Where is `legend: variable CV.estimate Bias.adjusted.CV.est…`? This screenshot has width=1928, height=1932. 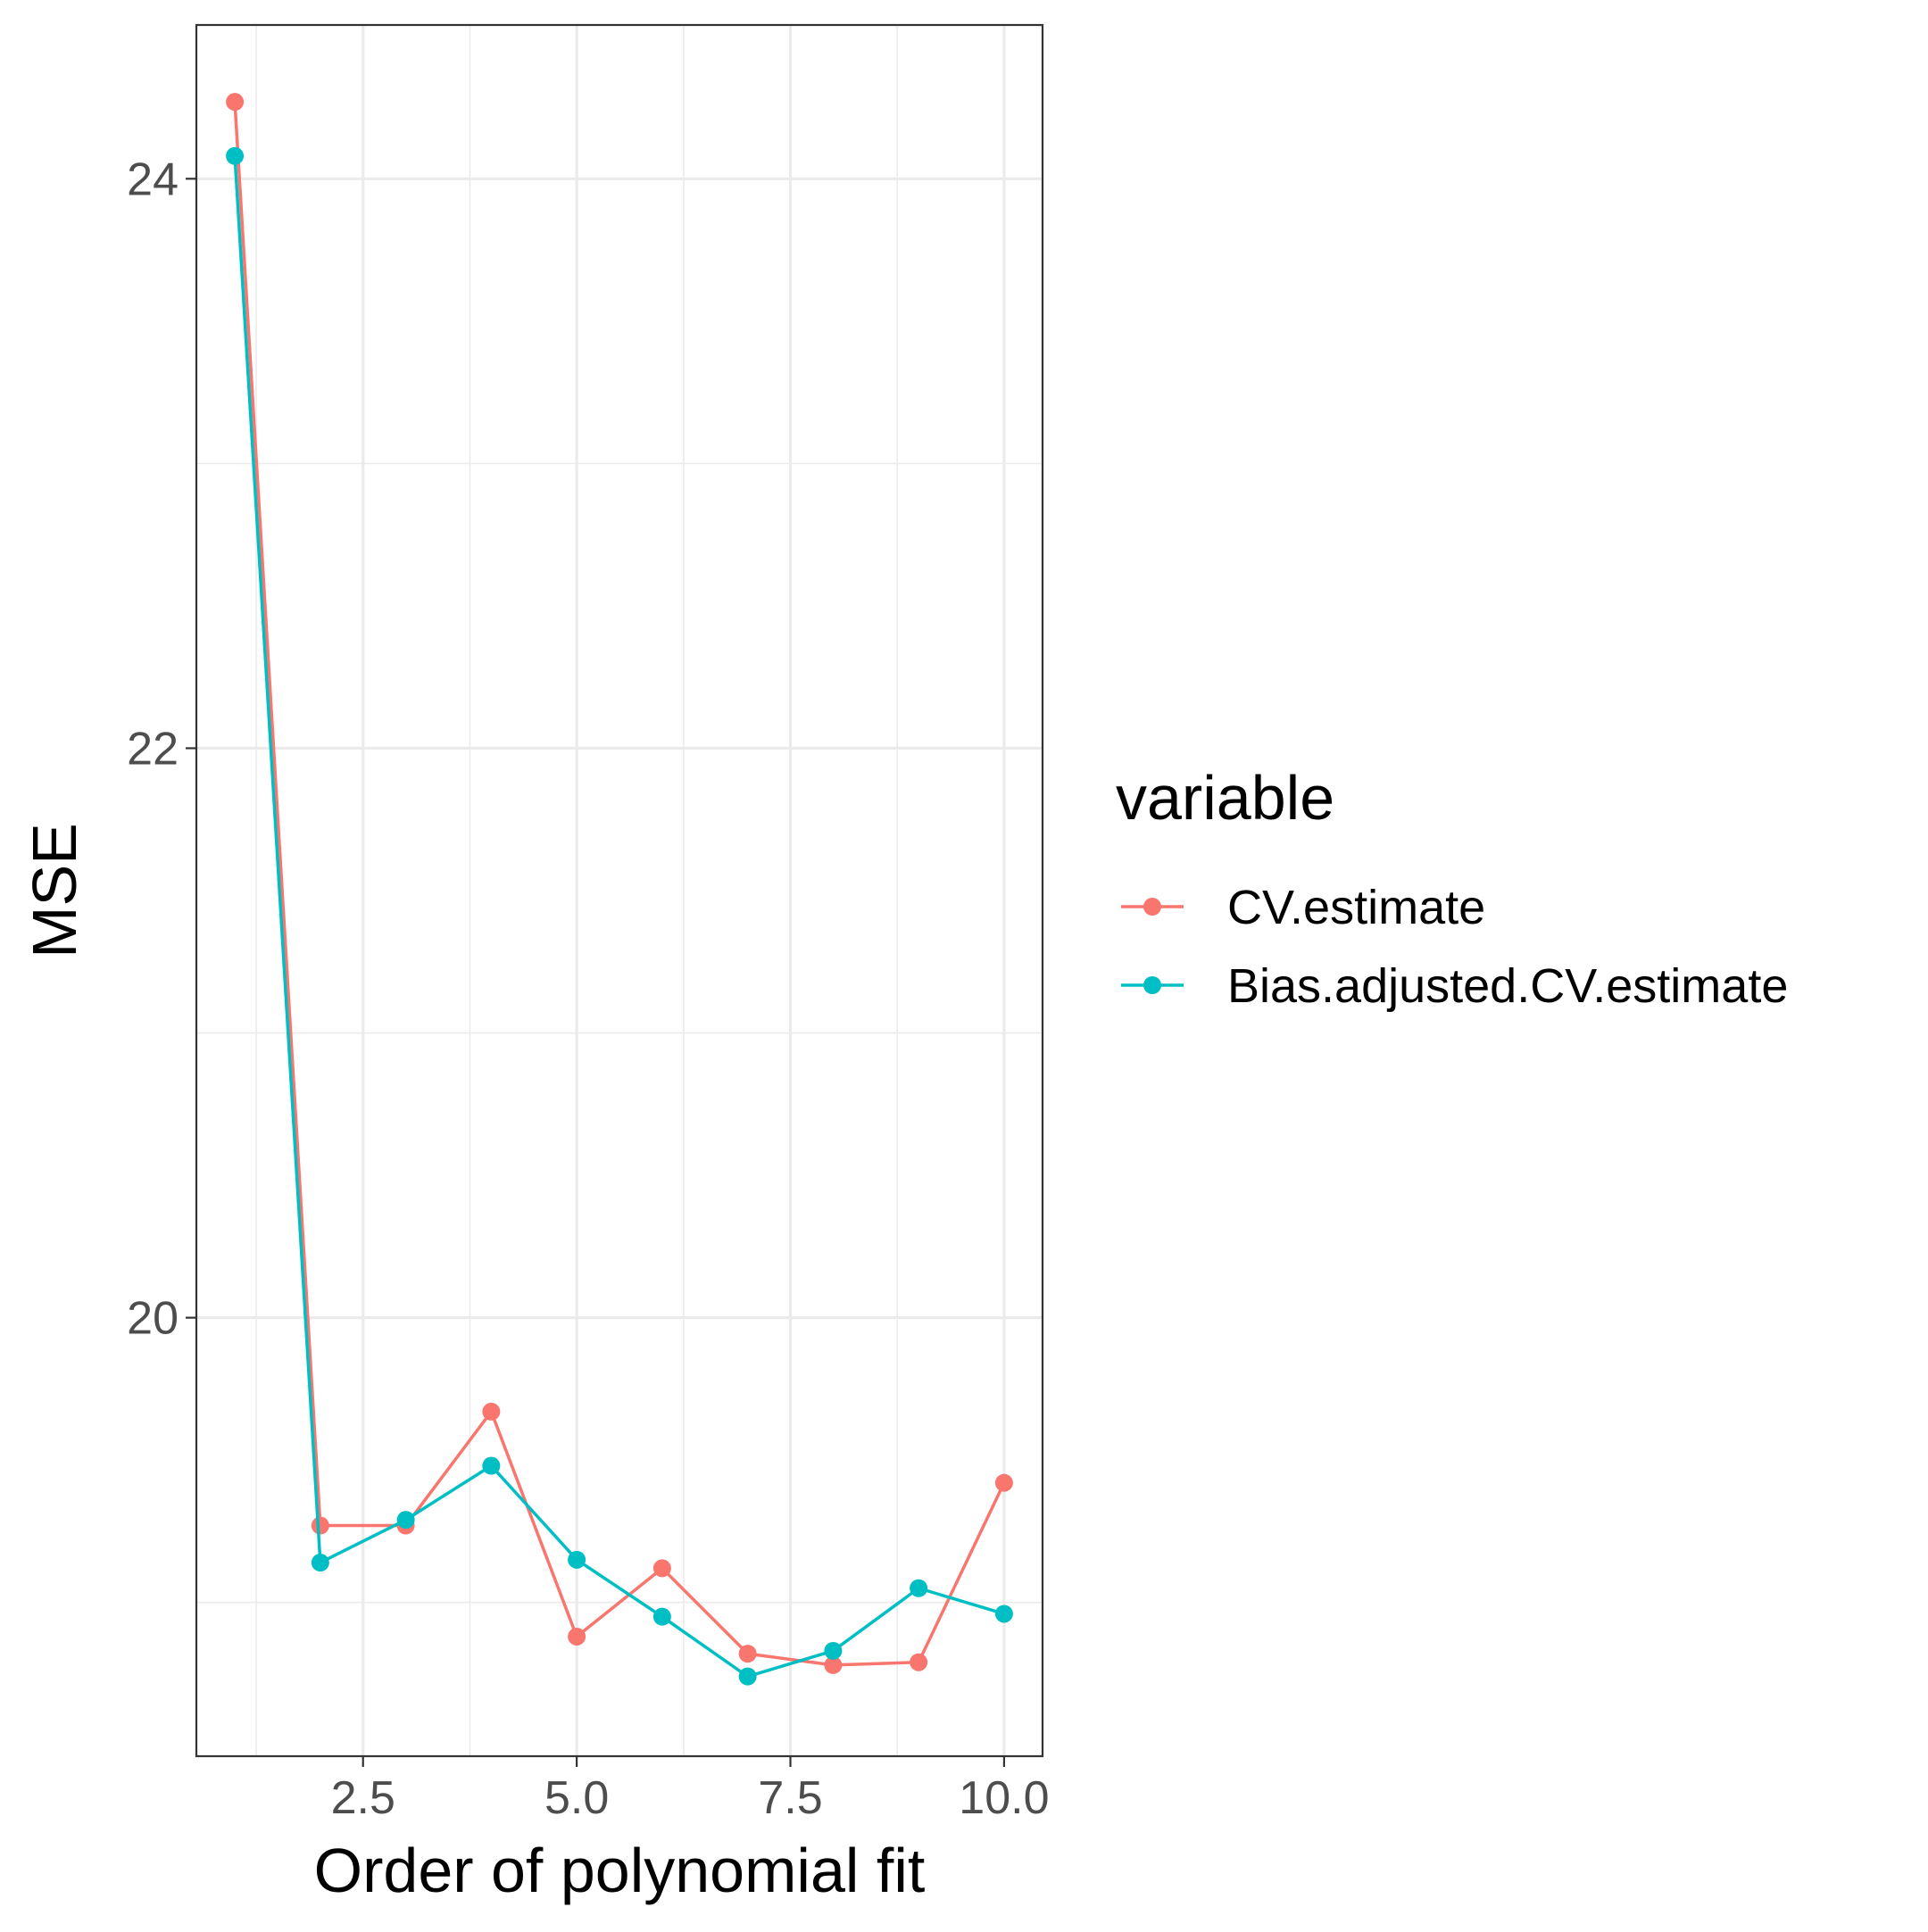
legend: variable CV.estimate Bias.adjusted.CV.est… is located at coordinates (1452, 888).